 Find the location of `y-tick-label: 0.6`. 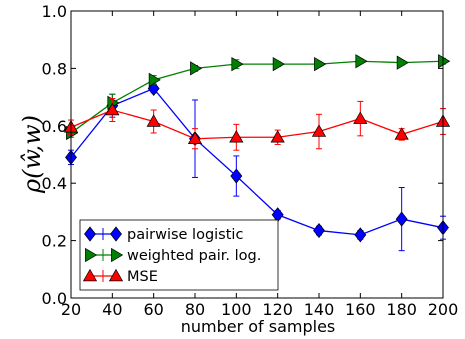

y-tick-label: 0.6 is located at coordinates (54, 126).